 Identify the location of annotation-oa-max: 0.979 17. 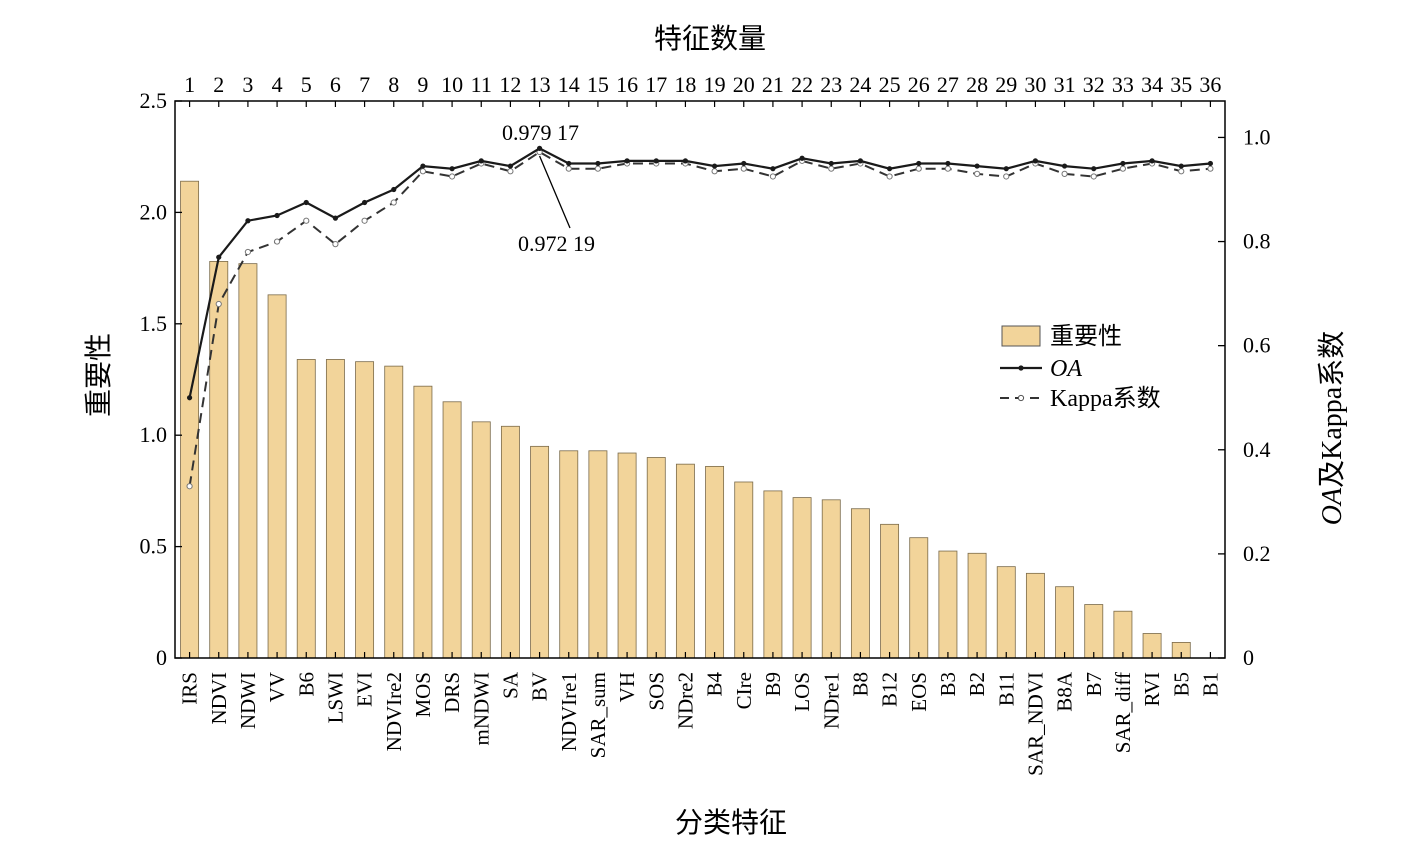
(540, 132).